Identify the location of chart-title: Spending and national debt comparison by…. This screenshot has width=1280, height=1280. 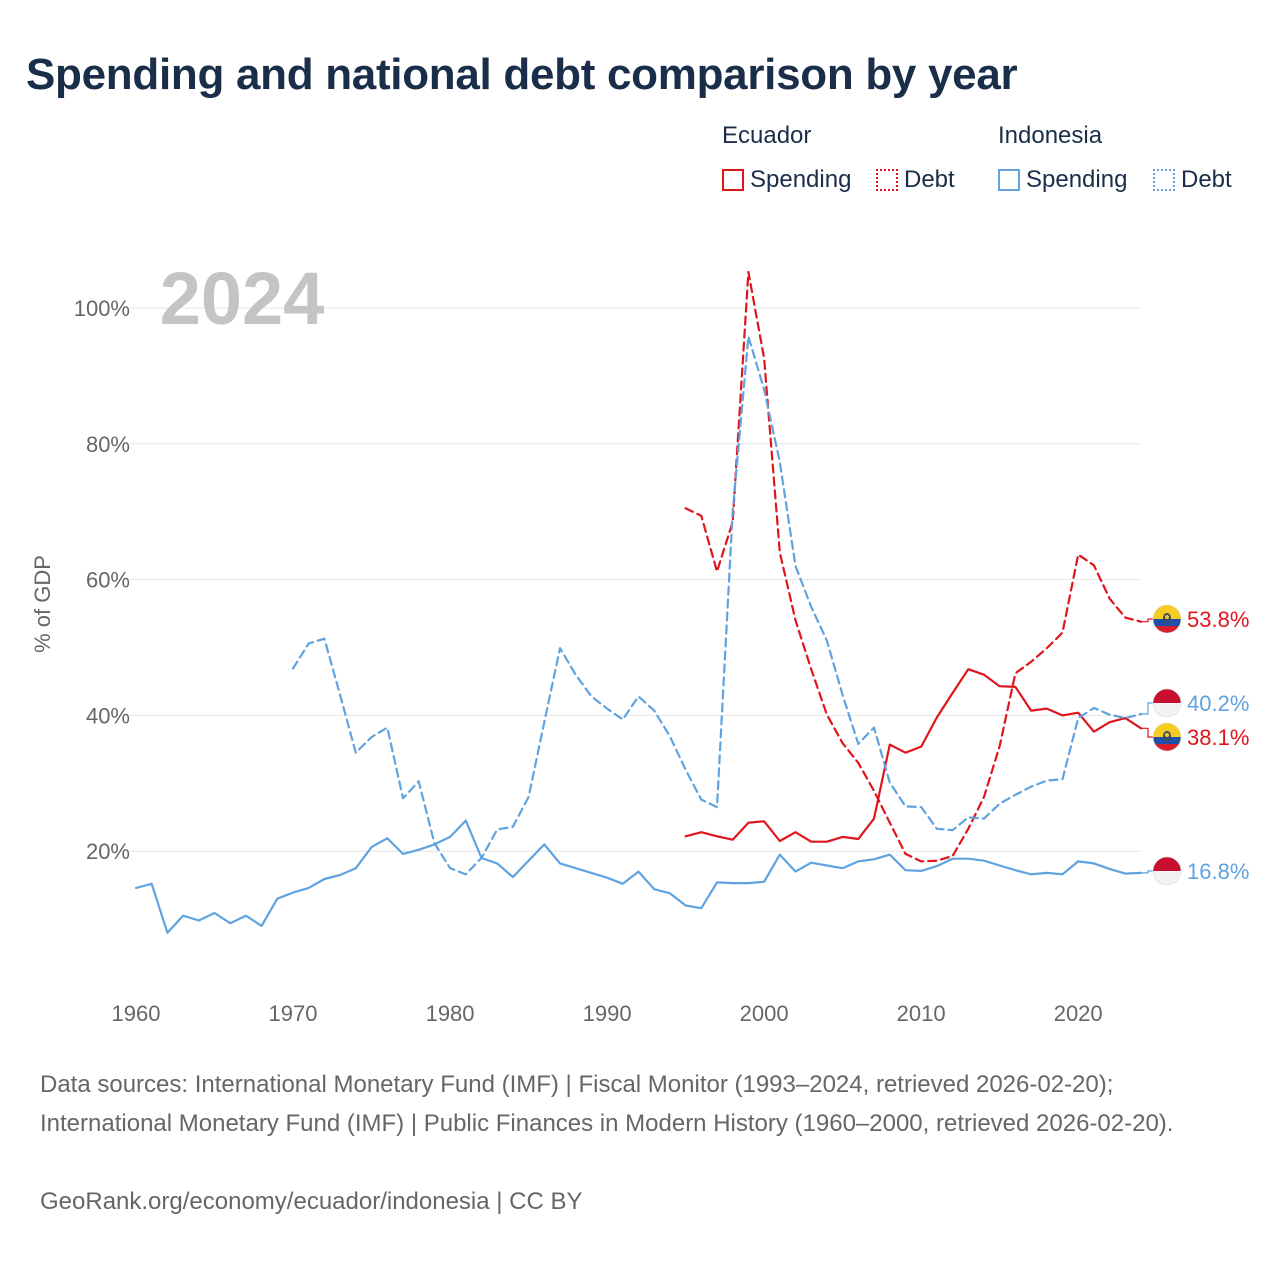
(522, 74).